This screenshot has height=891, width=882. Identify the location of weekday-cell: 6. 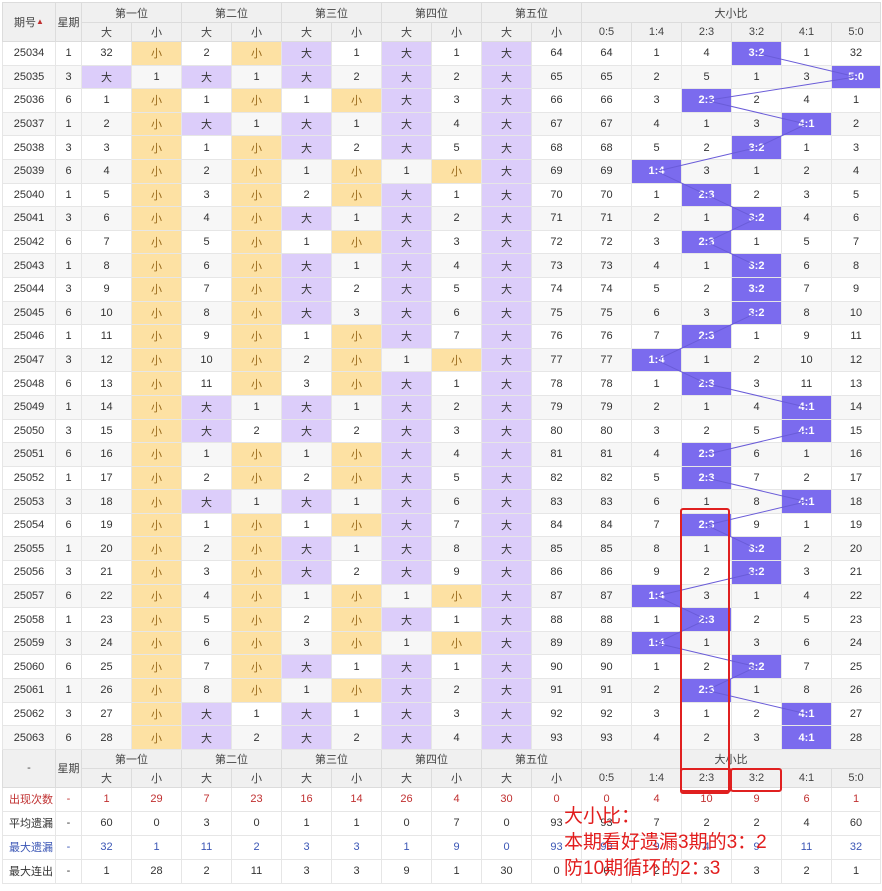
(68, 313).